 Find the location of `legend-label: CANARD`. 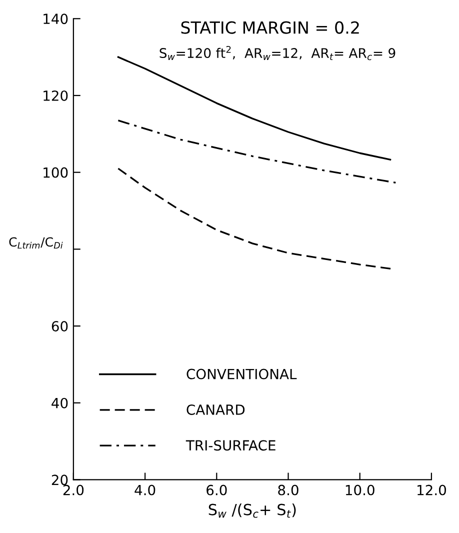

legend-label: CANARD is located at coordinates (215, 409).